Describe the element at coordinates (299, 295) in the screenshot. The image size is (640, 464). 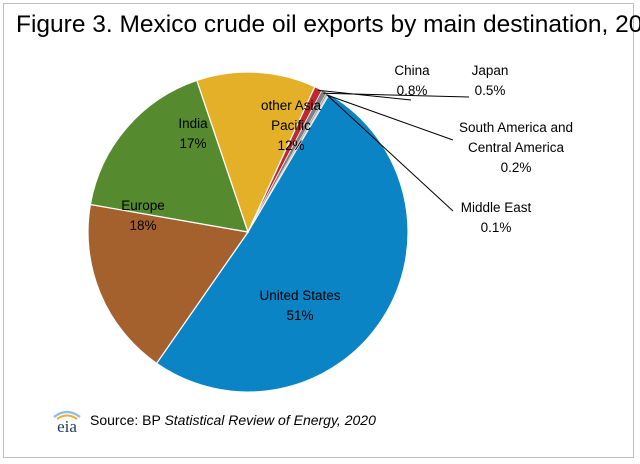
I see `slice-name-united-states: United States` at that location.